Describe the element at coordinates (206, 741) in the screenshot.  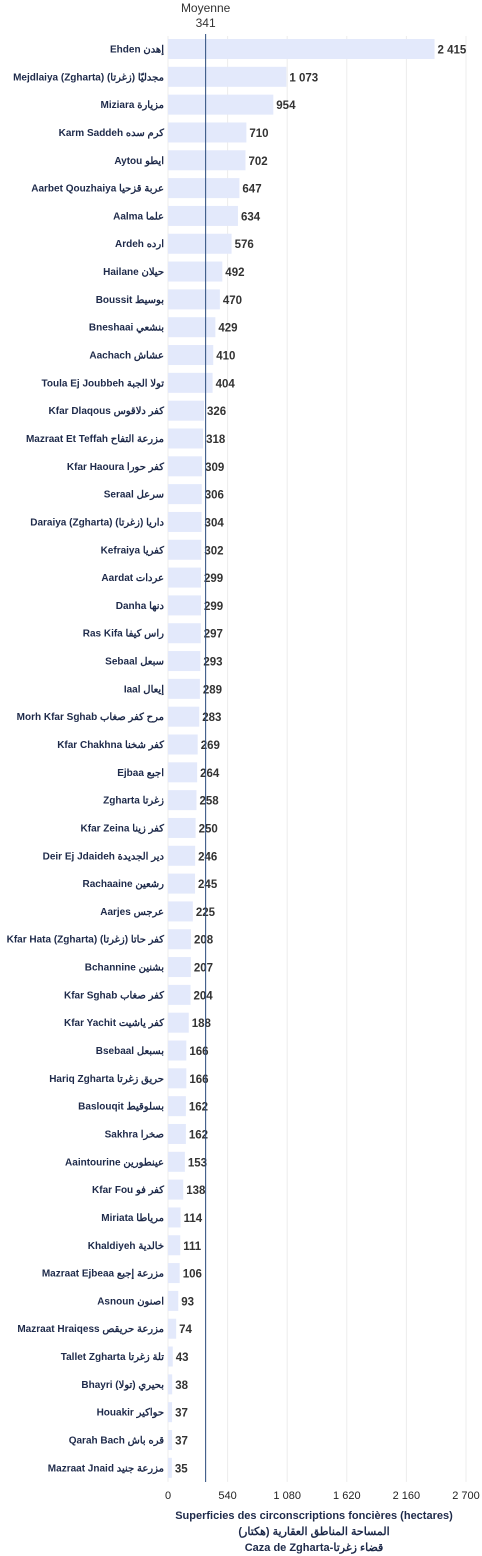
I see `mean-marker: Moyenne 341` at that location.